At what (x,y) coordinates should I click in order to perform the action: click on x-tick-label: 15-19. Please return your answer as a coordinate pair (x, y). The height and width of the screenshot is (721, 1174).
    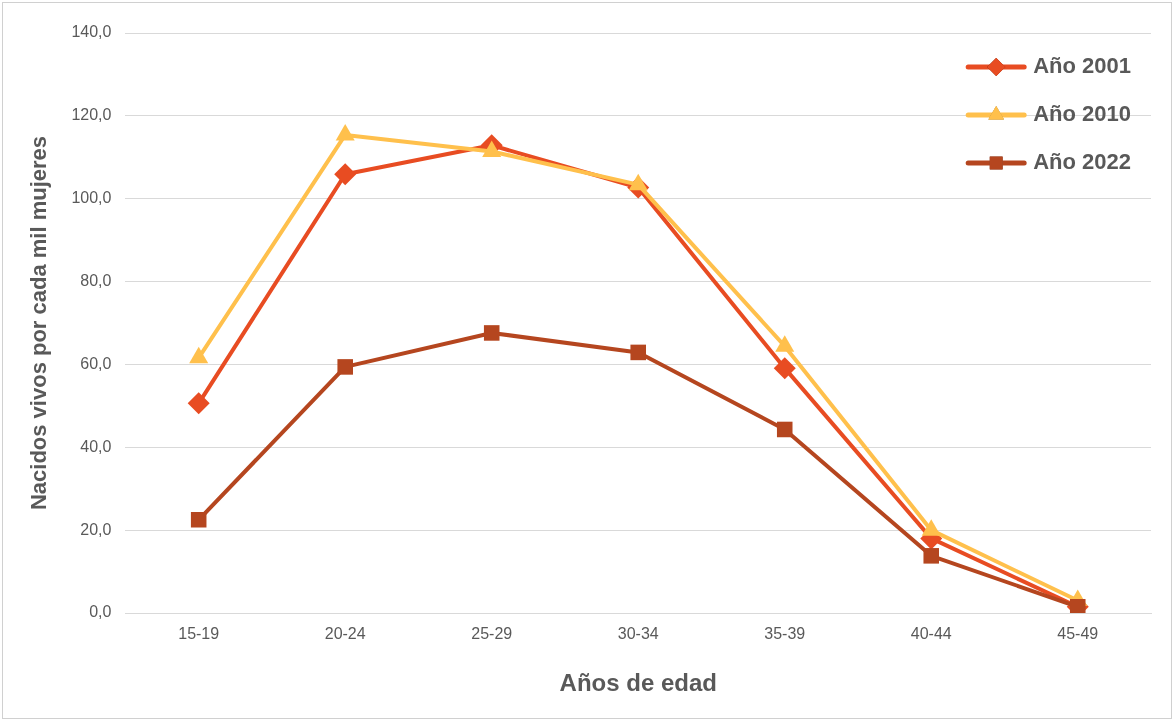
    Looking at the image, I should click on (199, 634).